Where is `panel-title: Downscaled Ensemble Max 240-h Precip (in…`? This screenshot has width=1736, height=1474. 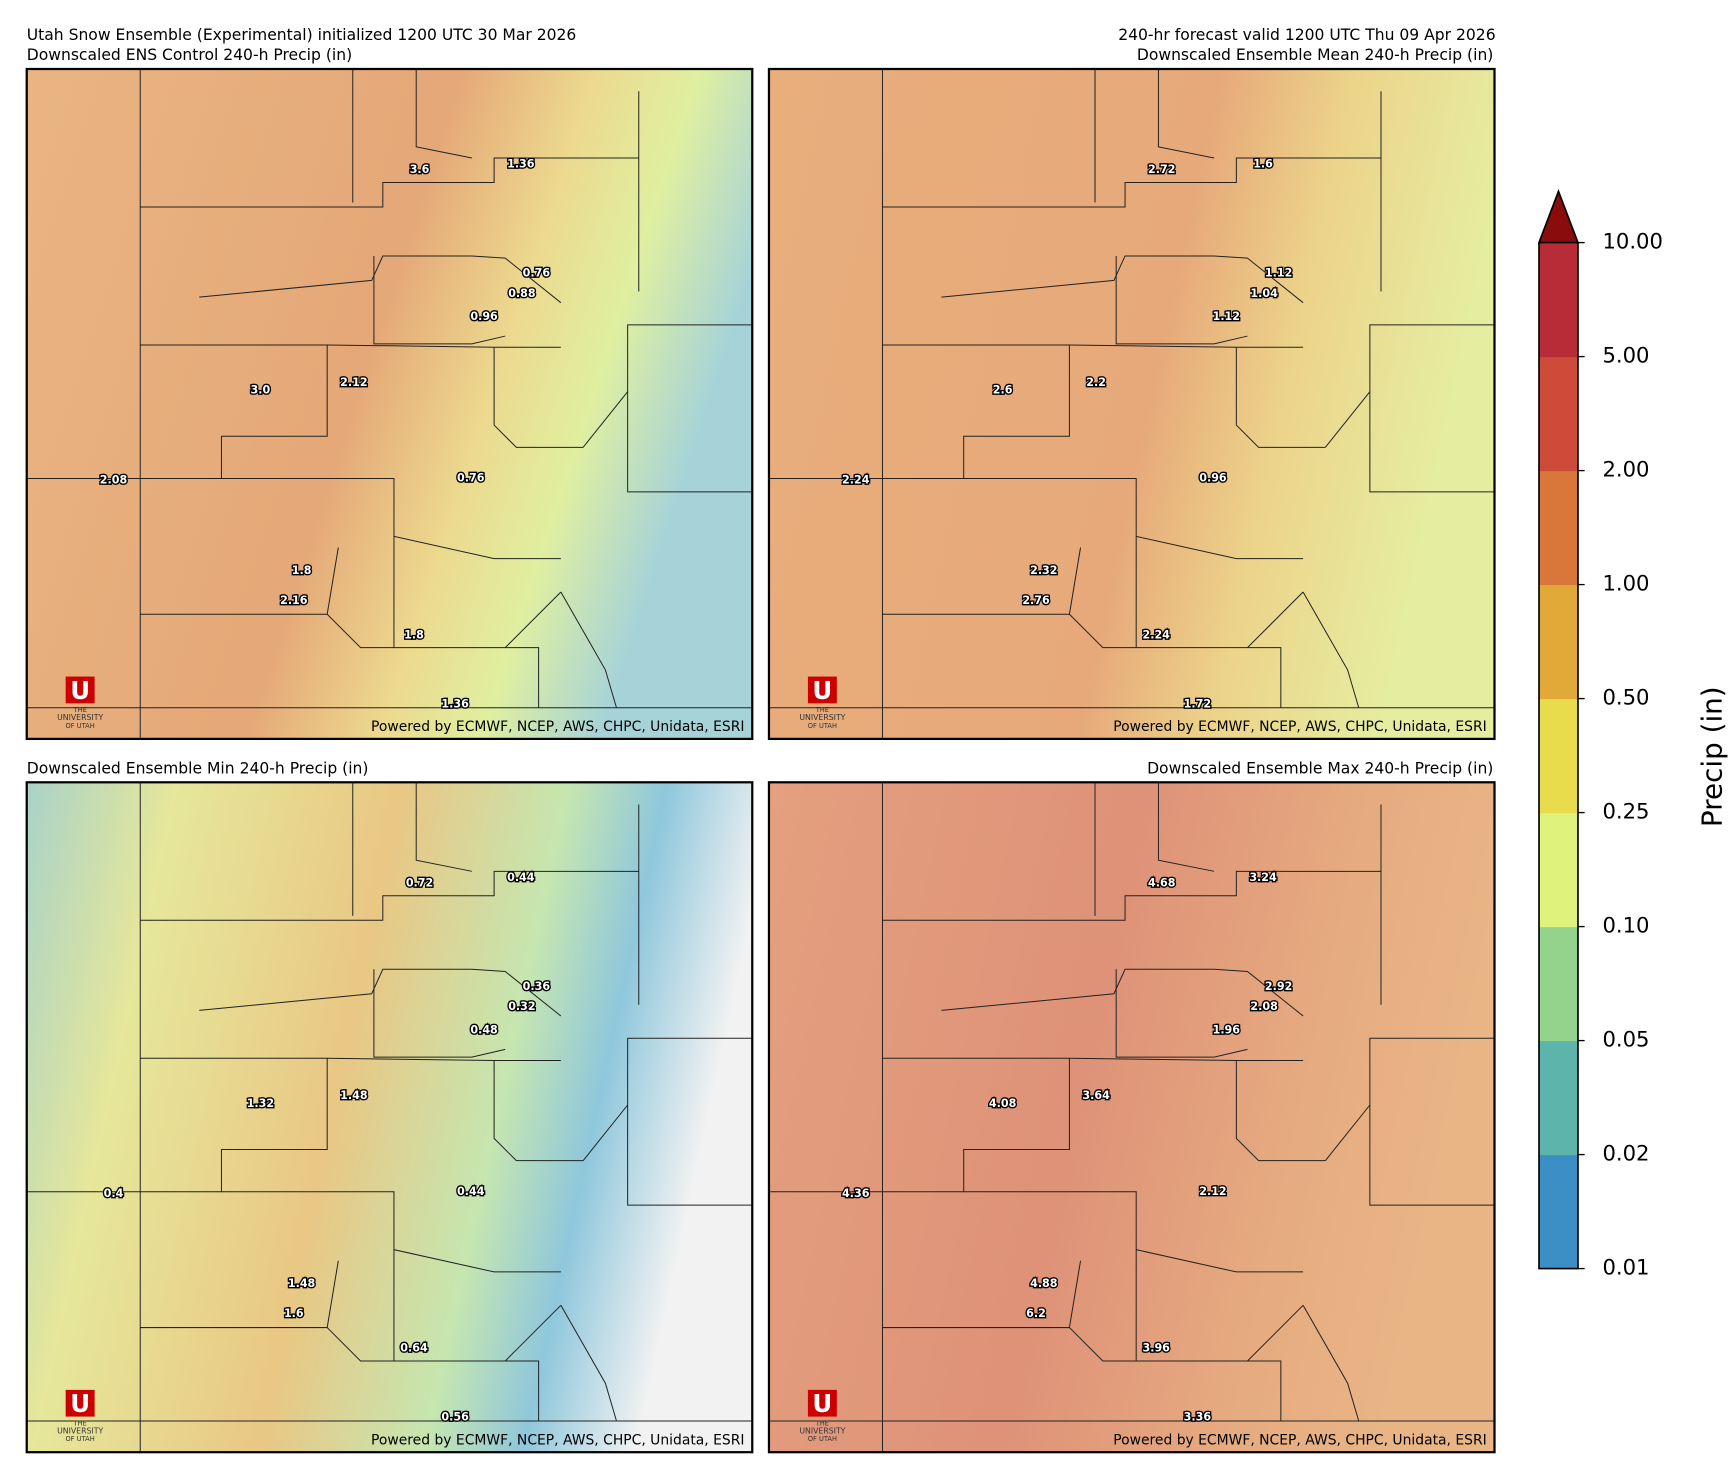 panel-title: Downscaled Ensemble Max 240-h Precip (in… is located at coordinates (1320, 768).